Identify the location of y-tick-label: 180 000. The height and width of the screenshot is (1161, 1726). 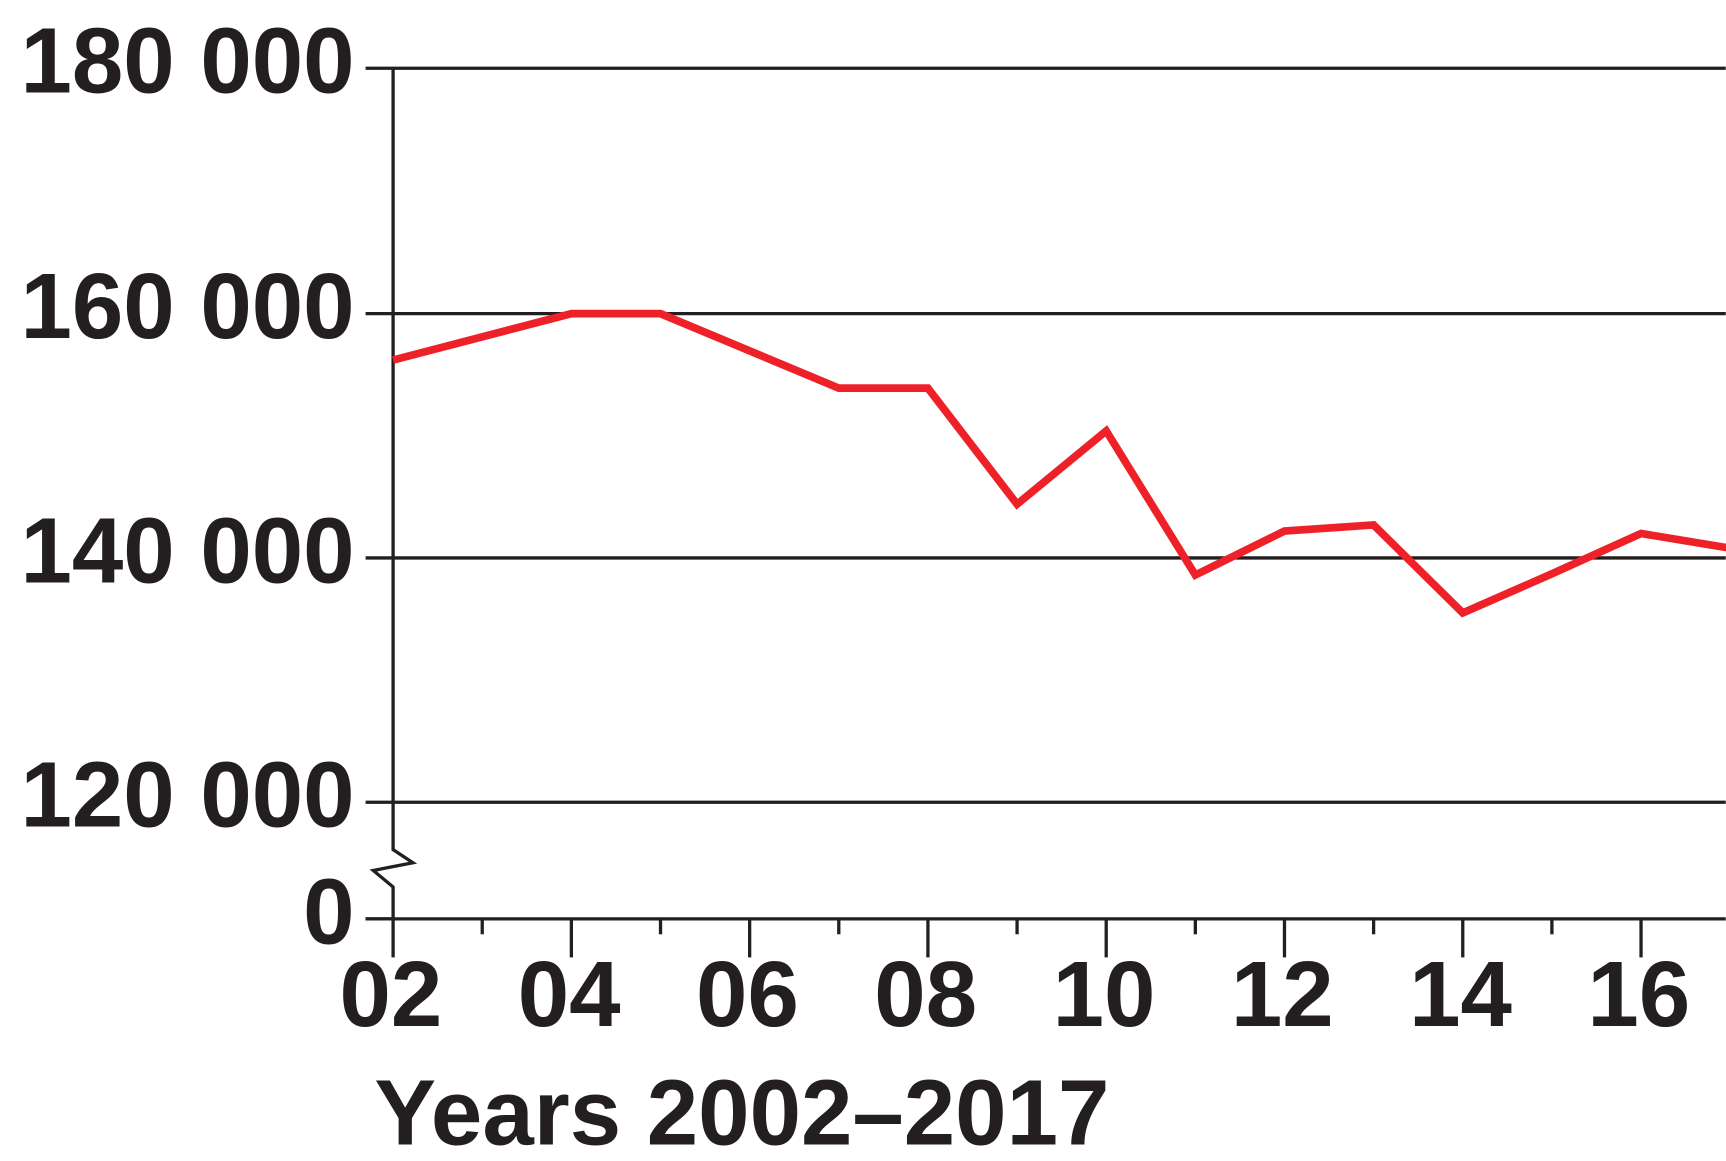
(187, 61).